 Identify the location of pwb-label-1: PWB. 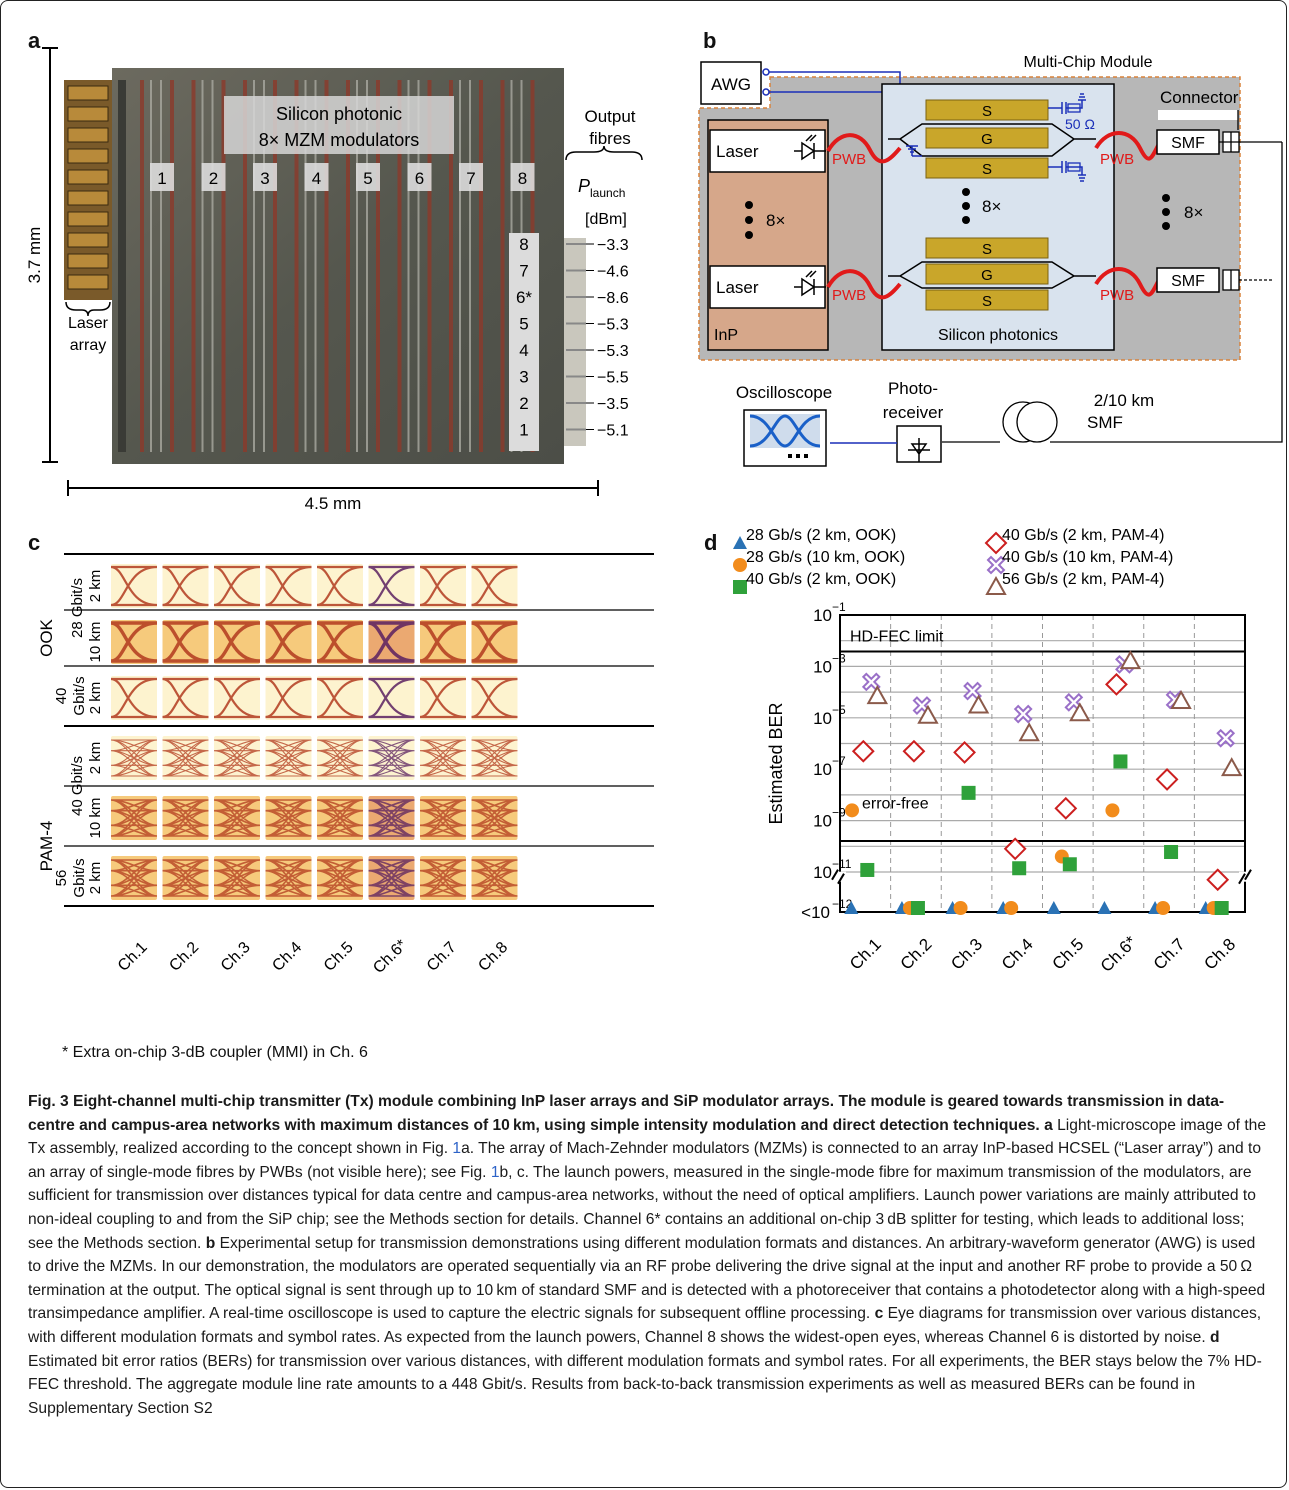
(849, 159).